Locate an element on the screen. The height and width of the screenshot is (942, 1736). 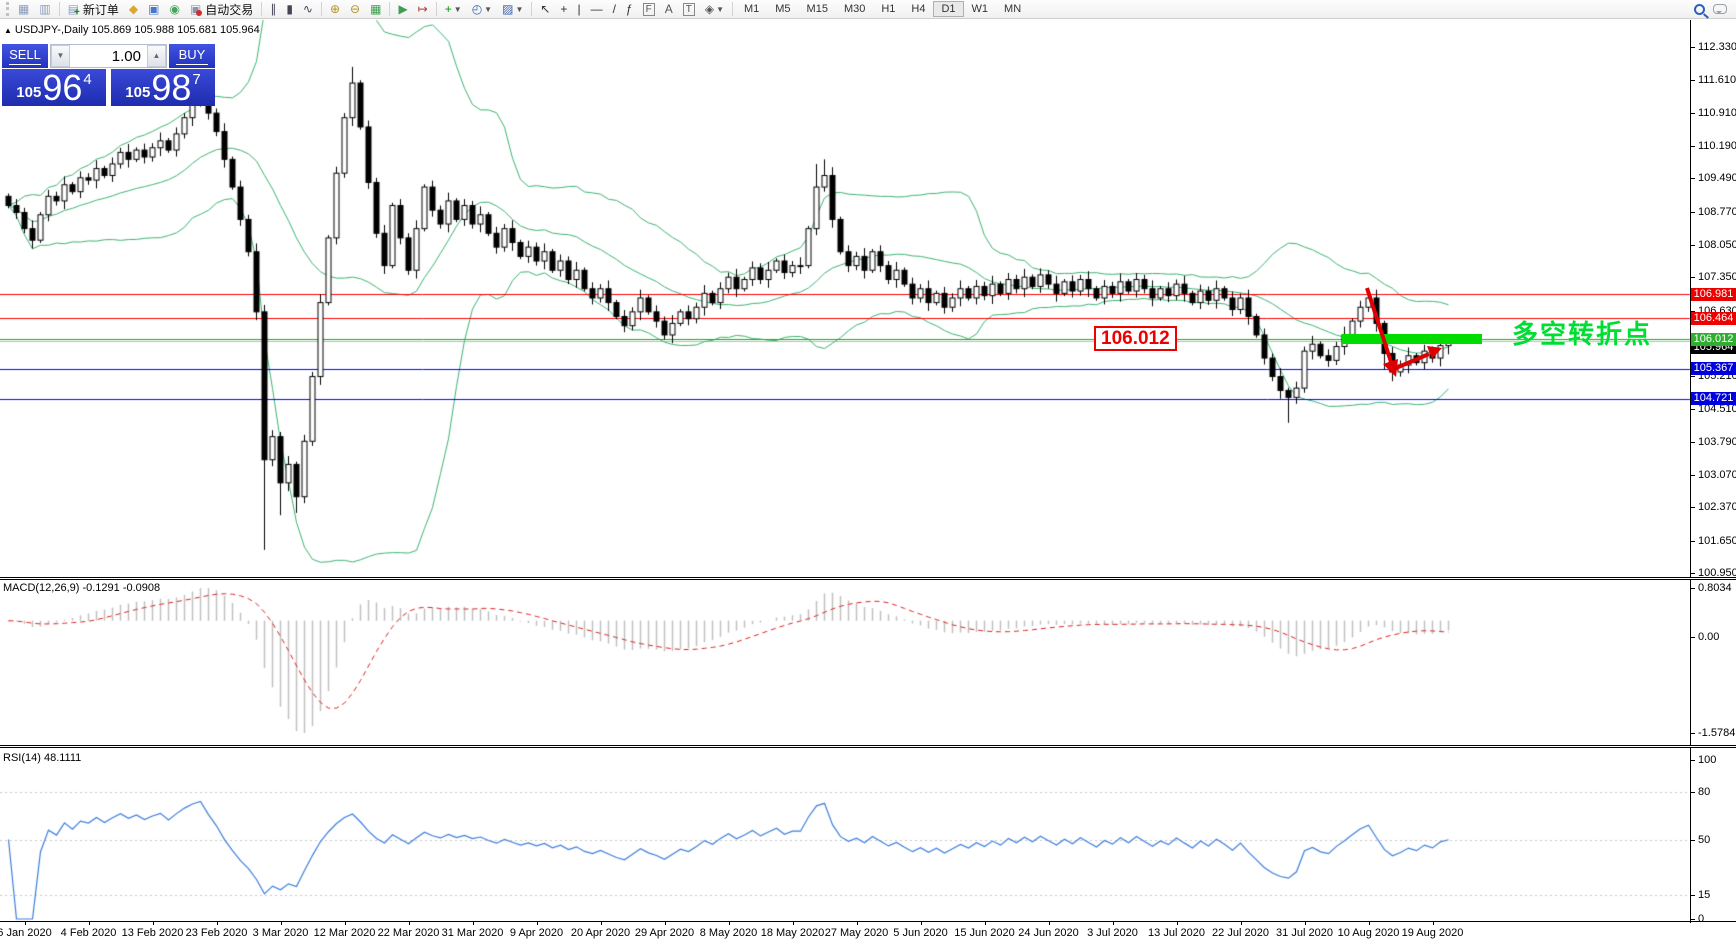
toolbar-separator is located at coordinates (321, 9).